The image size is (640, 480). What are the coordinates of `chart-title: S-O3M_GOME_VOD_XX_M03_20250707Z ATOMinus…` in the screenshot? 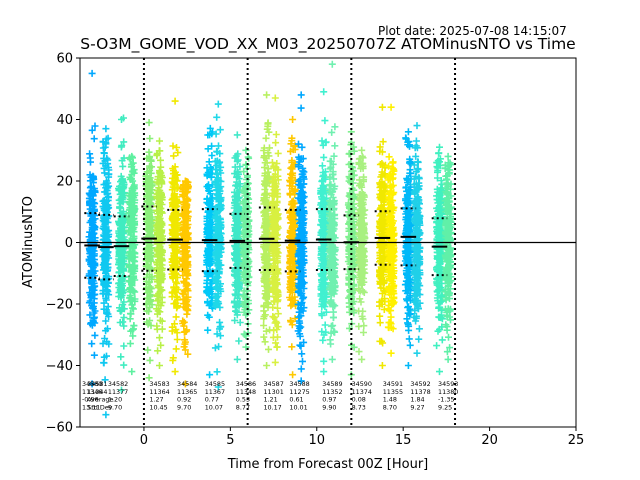 It's located at (327, 44).